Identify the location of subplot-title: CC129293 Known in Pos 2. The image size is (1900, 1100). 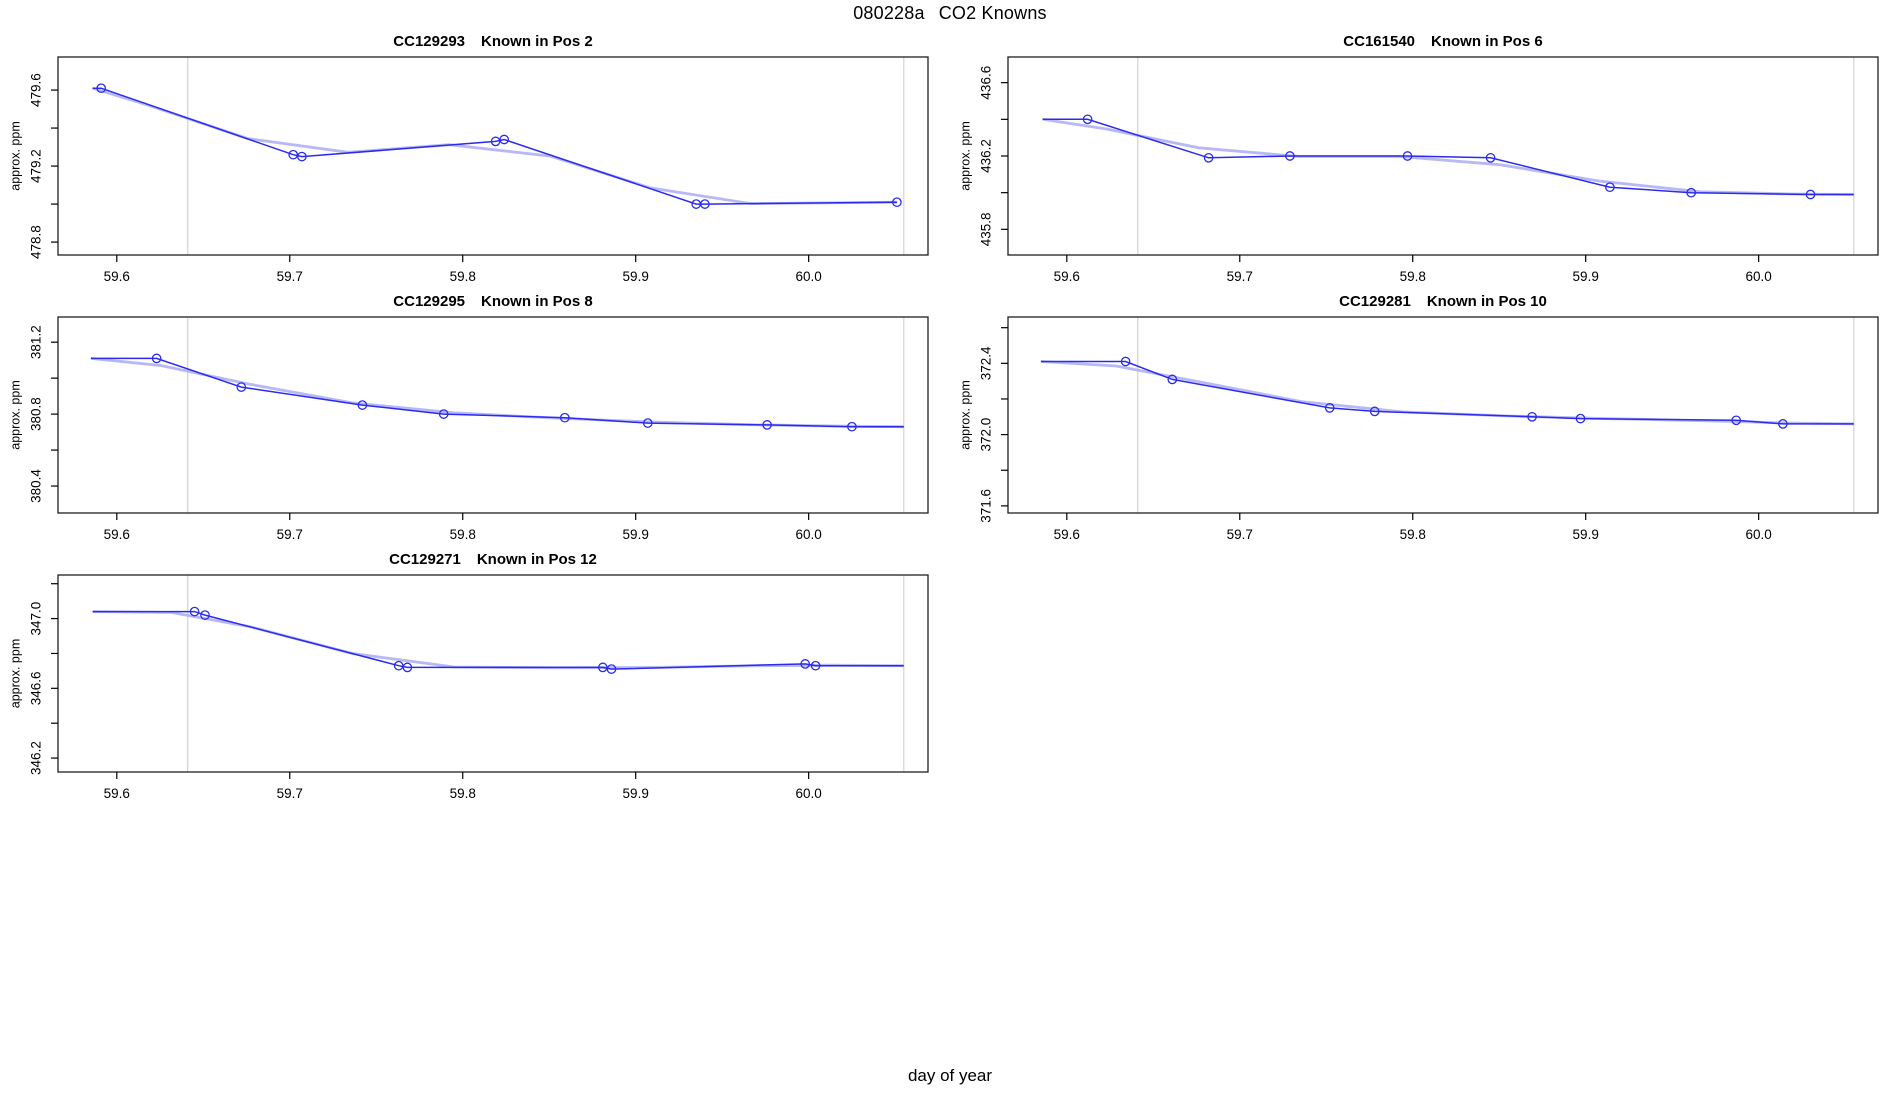
(492, 41).